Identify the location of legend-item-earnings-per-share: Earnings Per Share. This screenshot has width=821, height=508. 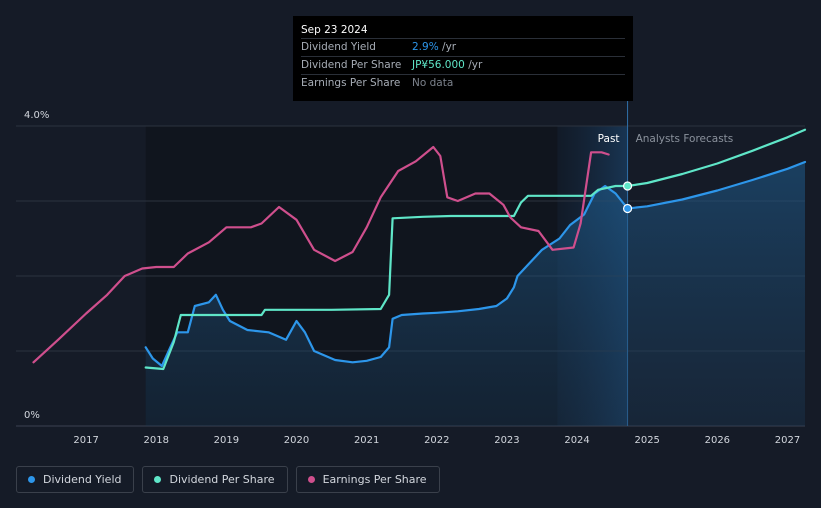
(367, 479).